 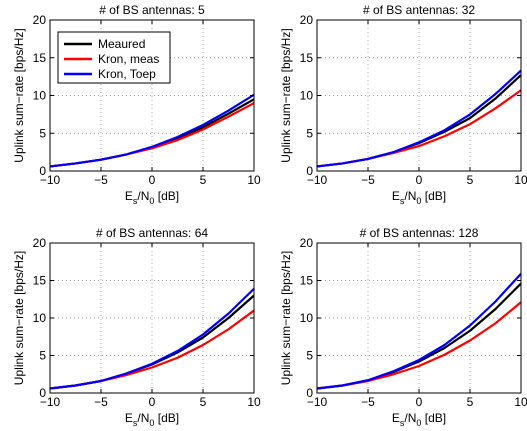 I want to click on plot-area, so click(x=419, y=318).